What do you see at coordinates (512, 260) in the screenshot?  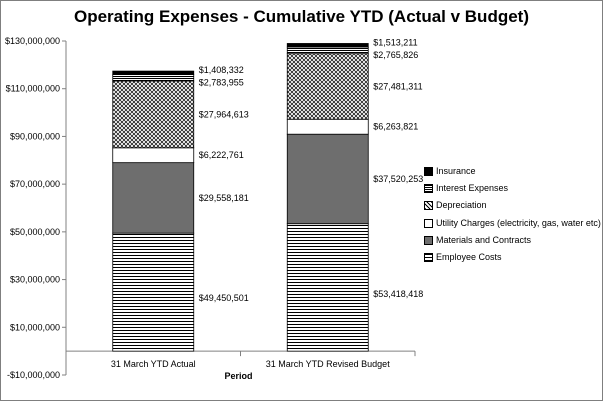 I see `legend-item-employee: Employee Costs` at bounding box center [512, 260].